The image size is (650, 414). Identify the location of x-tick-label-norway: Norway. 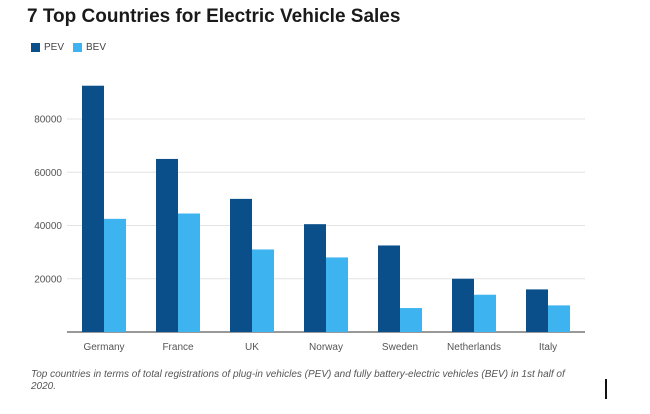
(326, 347).